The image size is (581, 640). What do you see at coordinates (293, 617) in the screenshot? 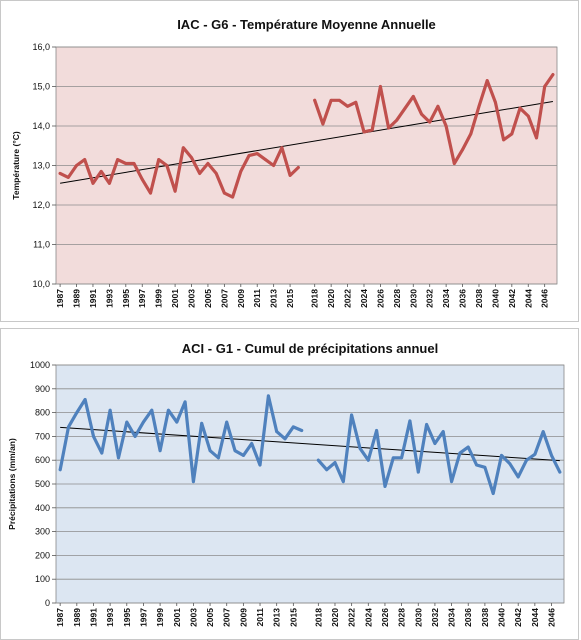
I see `x-tick-label: 2015` at bounding box center [293, 617].